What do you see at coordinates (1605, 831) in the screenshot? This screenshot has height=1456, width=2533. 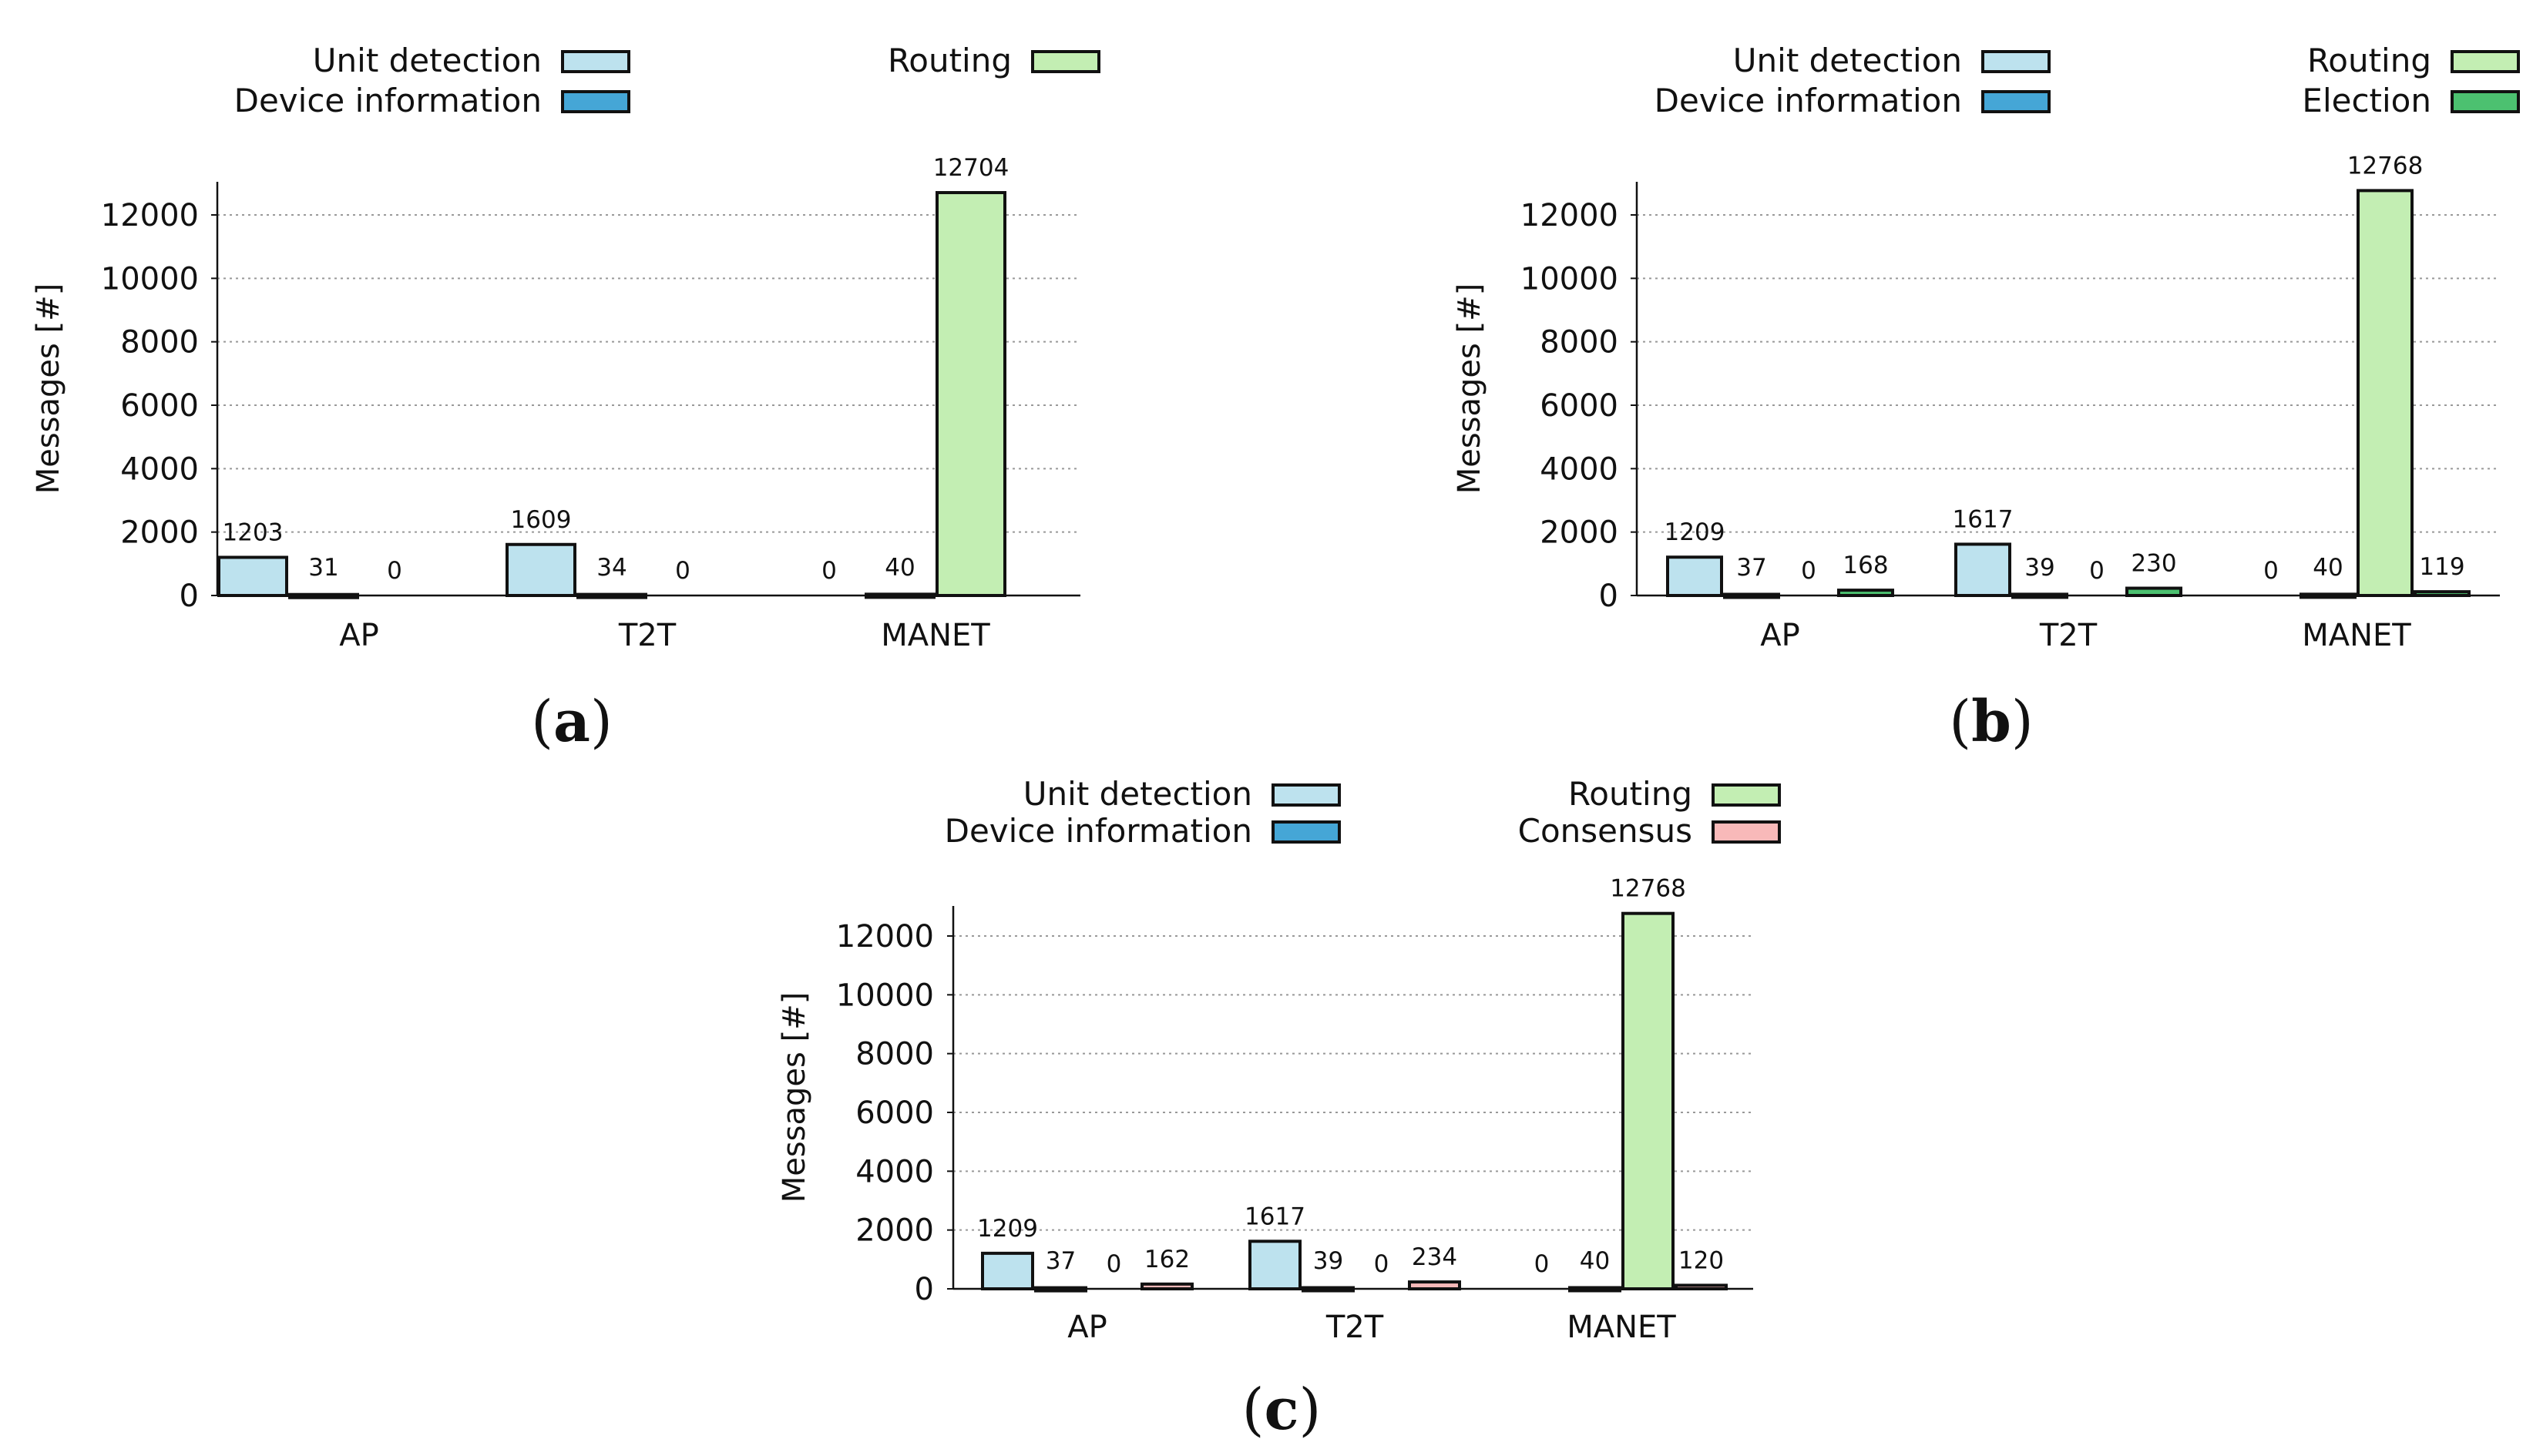 I see `legend-label-consensus: Consensus` at bounding box center [1605, 831].